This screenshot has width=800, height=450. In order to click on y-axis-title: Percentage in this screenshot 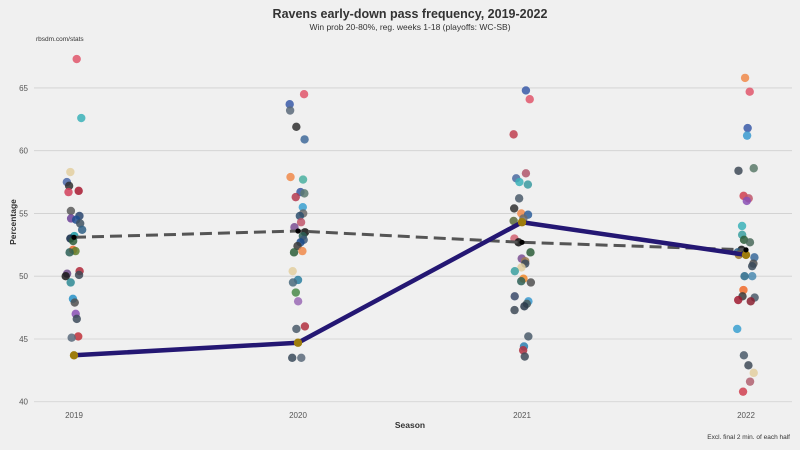, I will do `click(13, 222)`.